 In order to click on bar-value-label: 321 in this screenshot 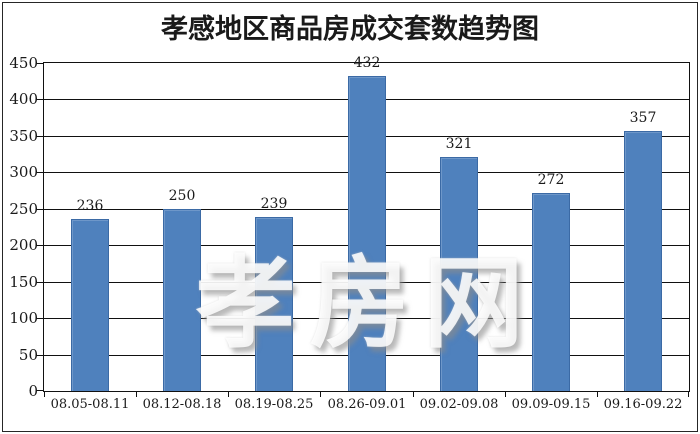, I will do `click(459, 144)`.